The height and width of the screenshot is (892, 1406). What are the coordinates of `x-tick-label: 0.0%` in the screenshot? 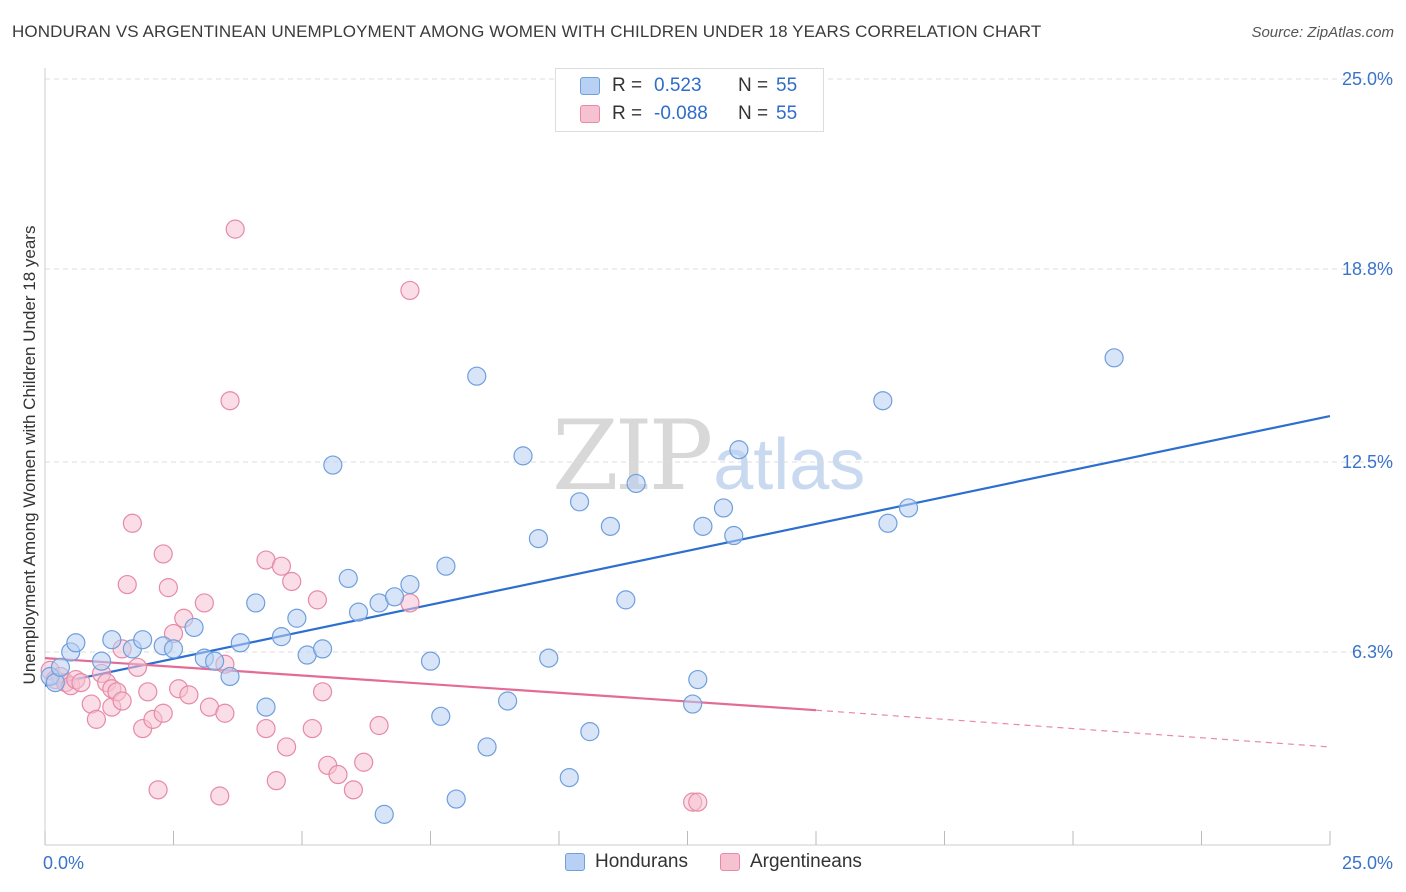 It's located at (63, 863).